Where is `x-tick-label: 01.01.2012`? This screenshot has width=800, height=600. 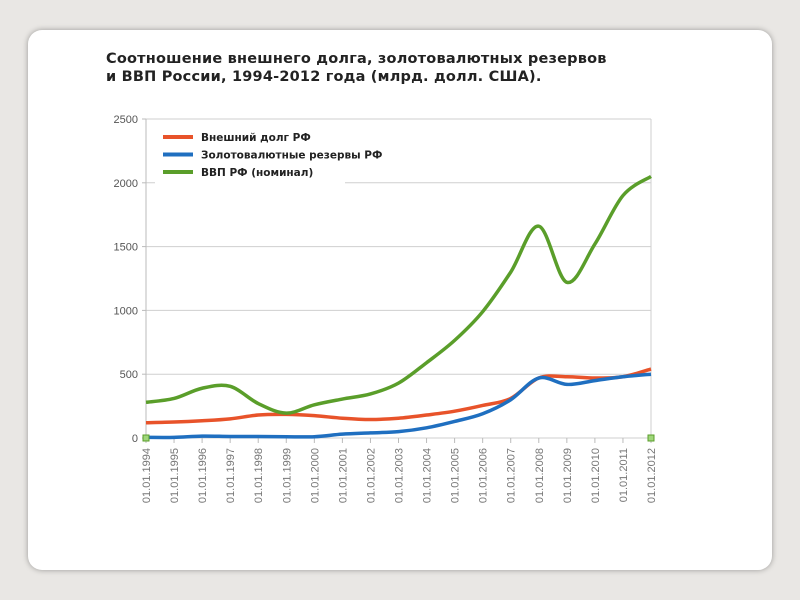
x-tick-label: 01.01.2012 is located at coordinates (652, 475).